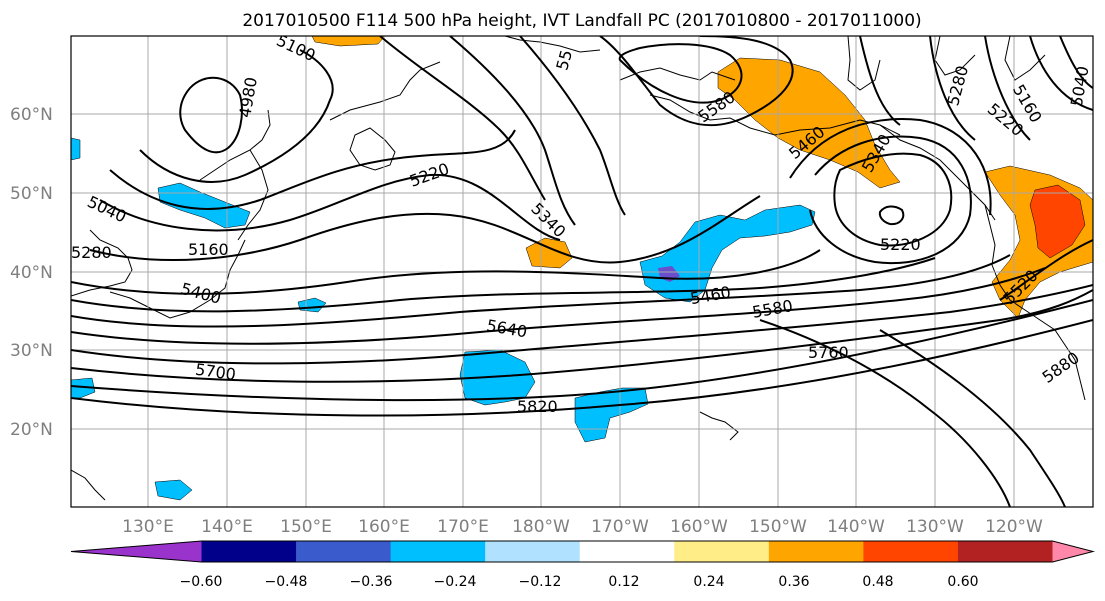 This screenshot has height=601, width=1105. I want to click on colorbar-tick: 0.36, so click(793, 582).